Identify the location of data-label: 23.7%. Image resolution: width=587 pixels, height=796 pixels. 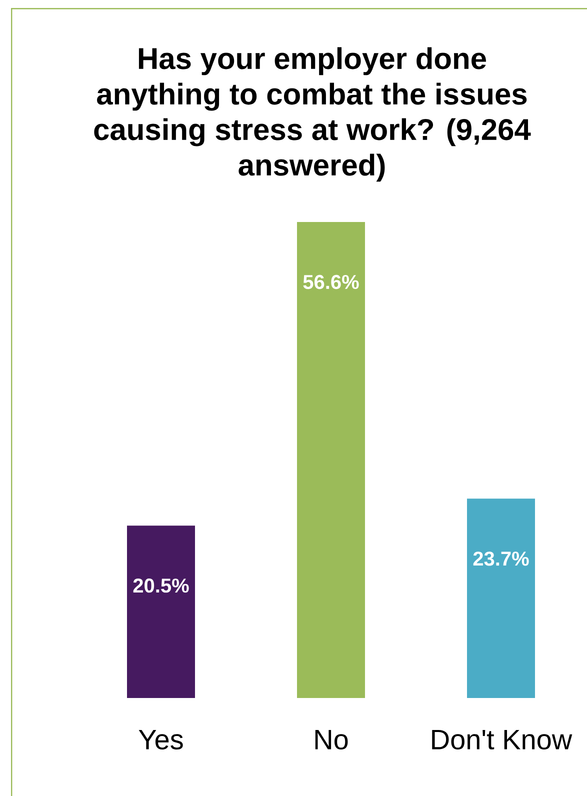
(501, 559).